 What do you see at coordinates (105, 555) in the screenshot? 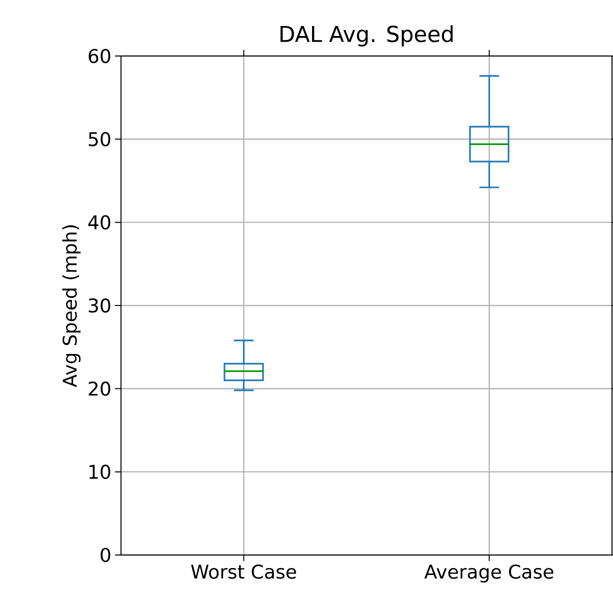
I see `y-tick-label: 0` at bounding box center [105, 555].